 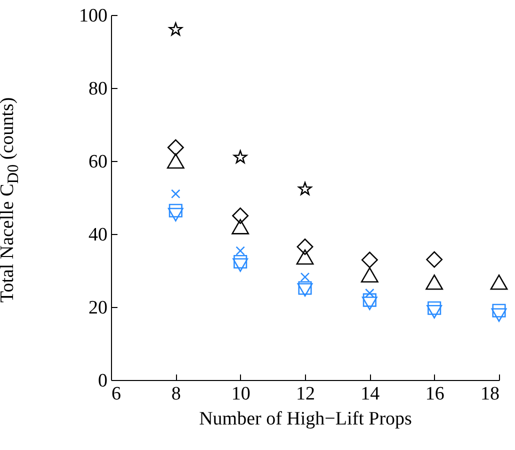 What do you see at coordinates (116, 394) in the screenshot?
I see `x-tick-label: 6` at bounding box center [116, 394].